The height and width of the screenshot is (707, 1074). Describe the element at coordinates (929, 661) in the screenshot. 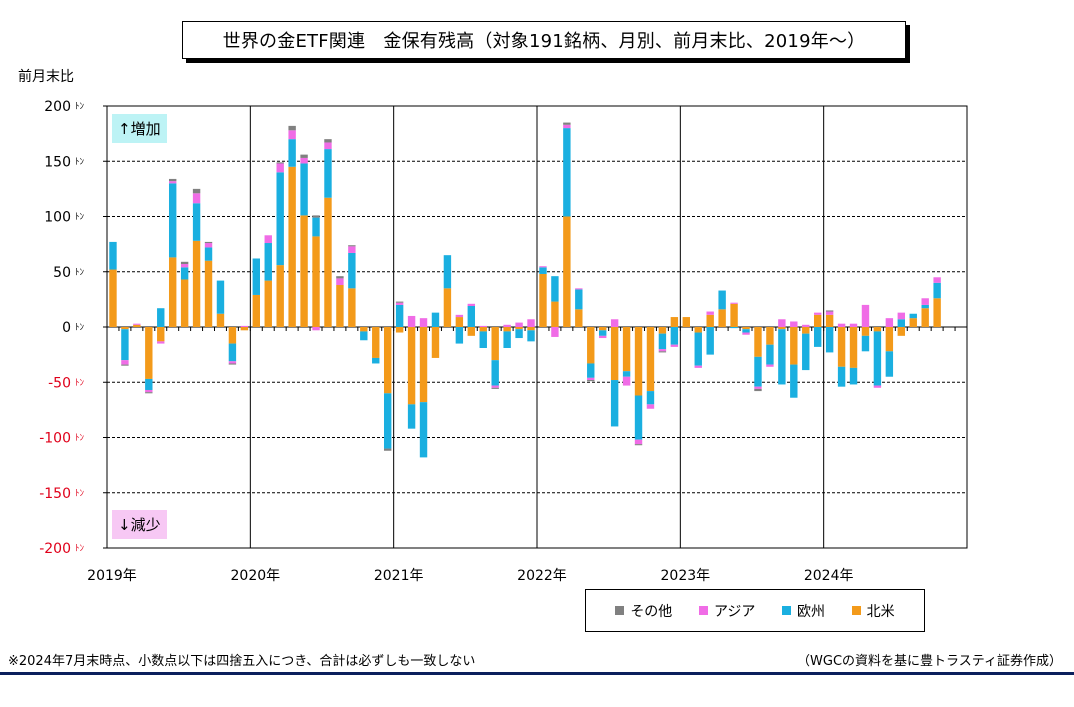

I see `footnote-right: （WGCの資料を基に豊トラスティ証券作成）` at that location.